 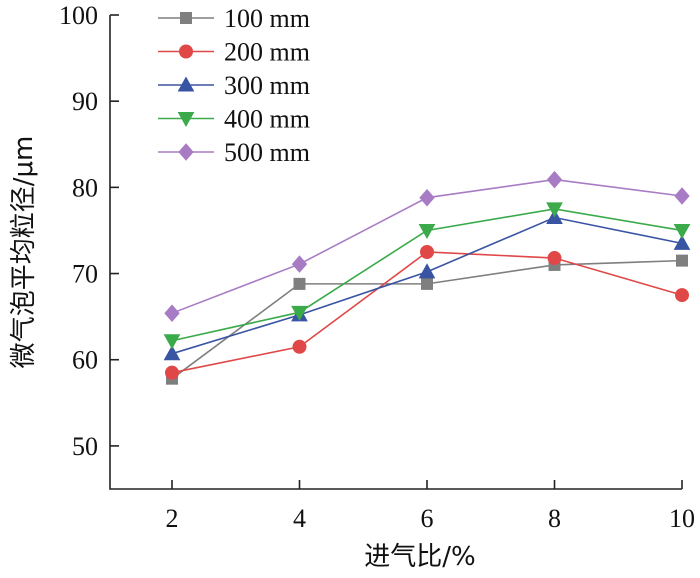 I want to click on legend-label: 100 mm, so click(x=267, y=18).